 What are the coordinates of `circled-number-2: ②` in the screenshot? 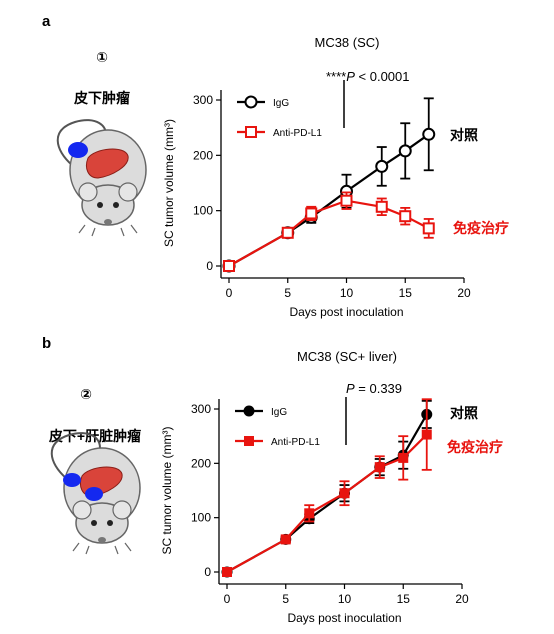 It's located at (86, 394).